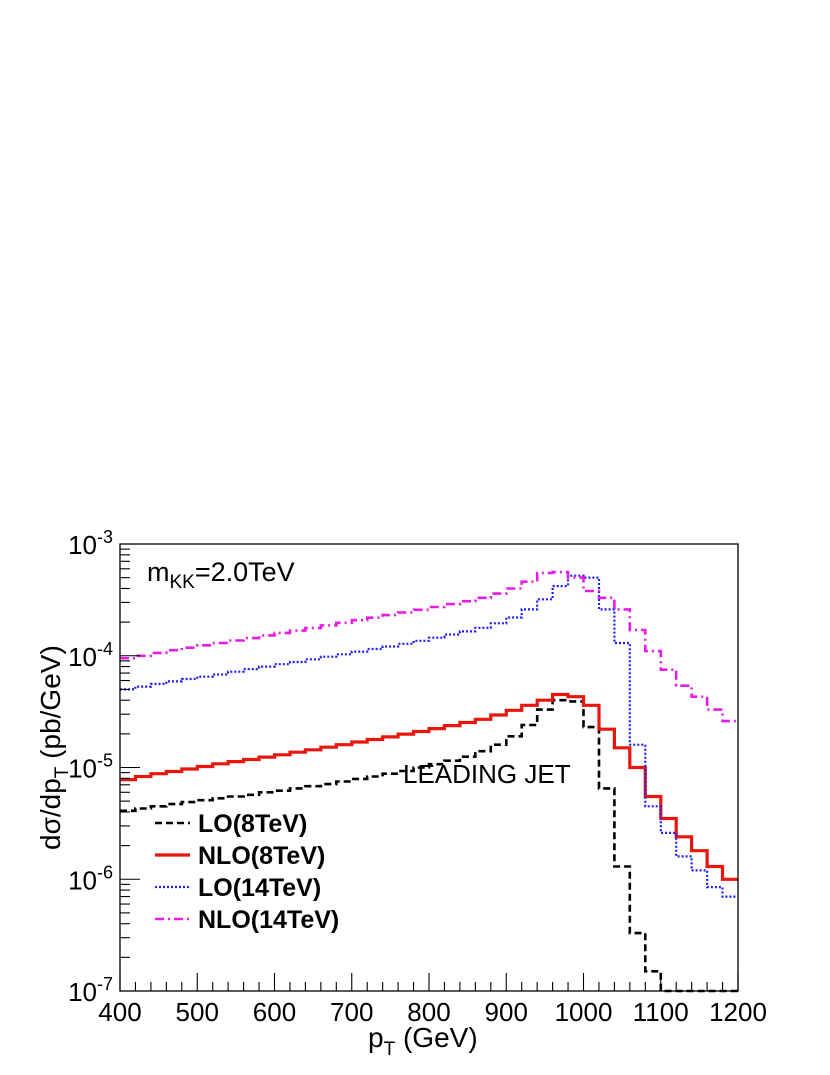 This screenshot has width=830, height=1075. Describe the element at coordinates (245, 572) in the screenshot. I see `mass-annotation-rest: =2.0TeV` at that location.